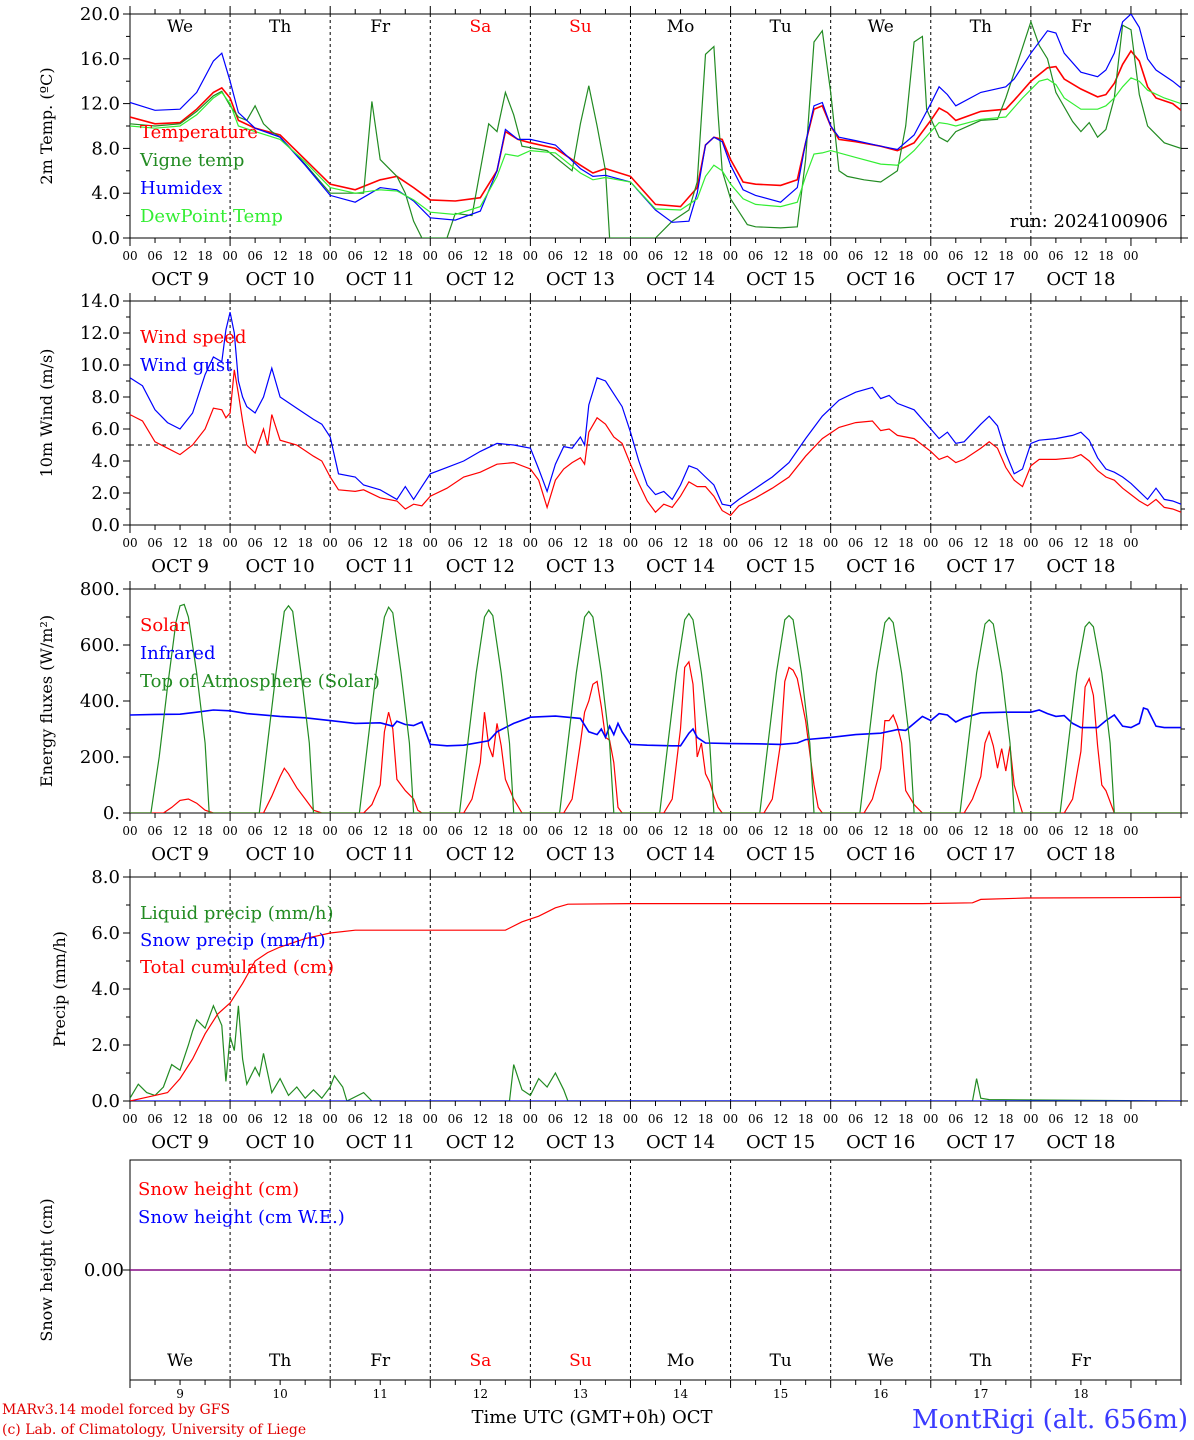 The width and height of the screenshot is (1194, 1440). Describe the element at coordinates (180, 1394) in the screenshot. I see `day-number-label: 9` at that location.